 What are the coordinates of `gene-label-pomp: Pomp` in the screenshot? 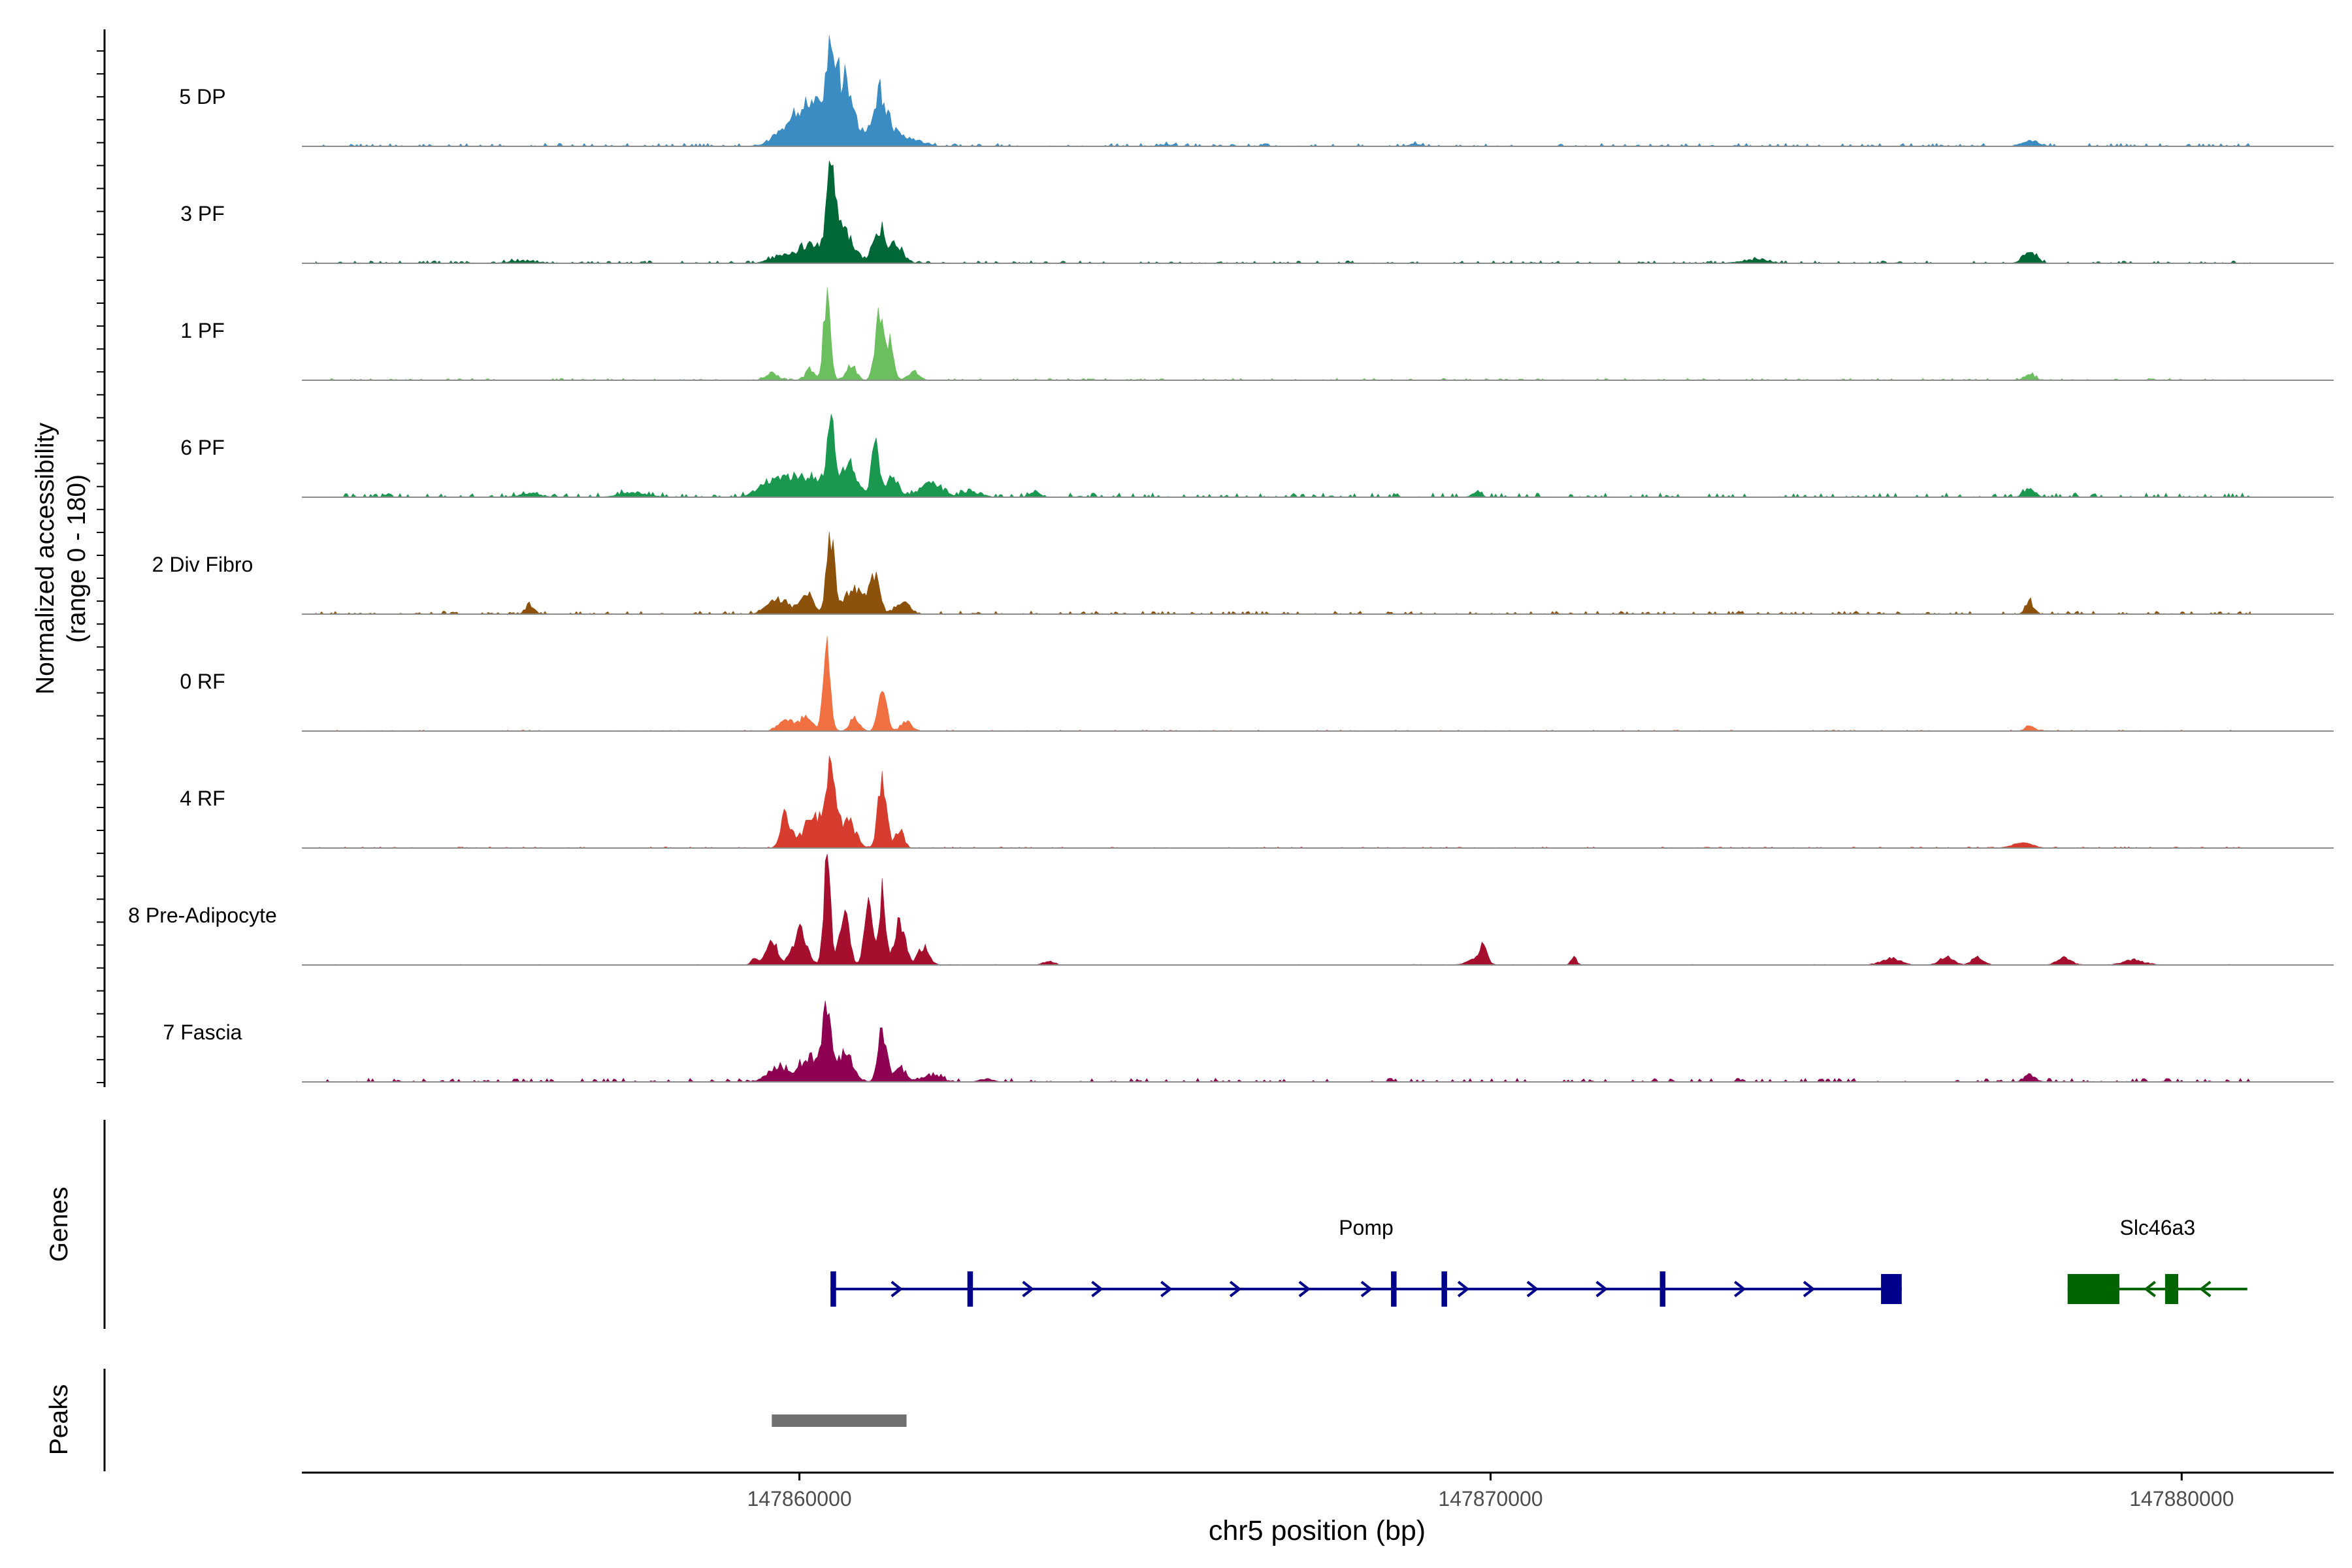 It's located at (1366, 1227).